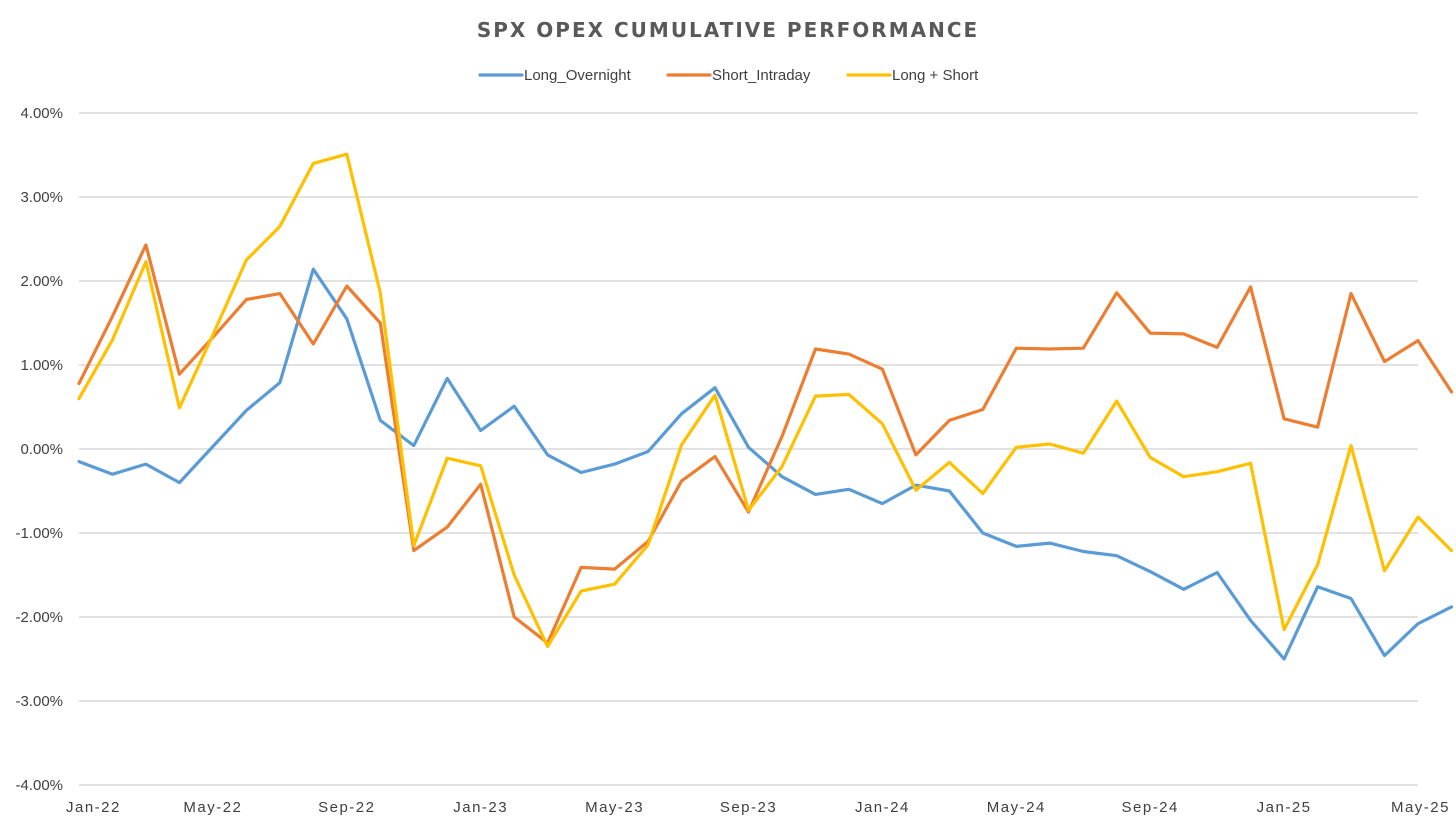 This screenshot has width=1456, height=827. Describe the element at coordinates (41, 281) in the screenshot. I see `y-tick-label: 2.00%` at that location.